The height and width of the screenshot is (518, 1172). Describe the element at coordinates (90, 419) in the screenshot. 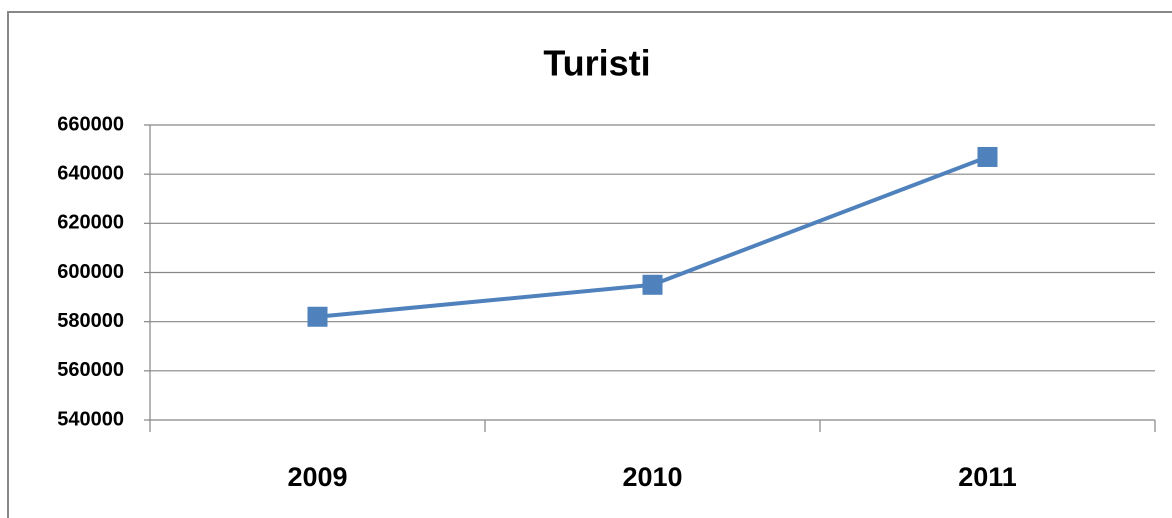

I see `y-tick-label: 540000` at that location.